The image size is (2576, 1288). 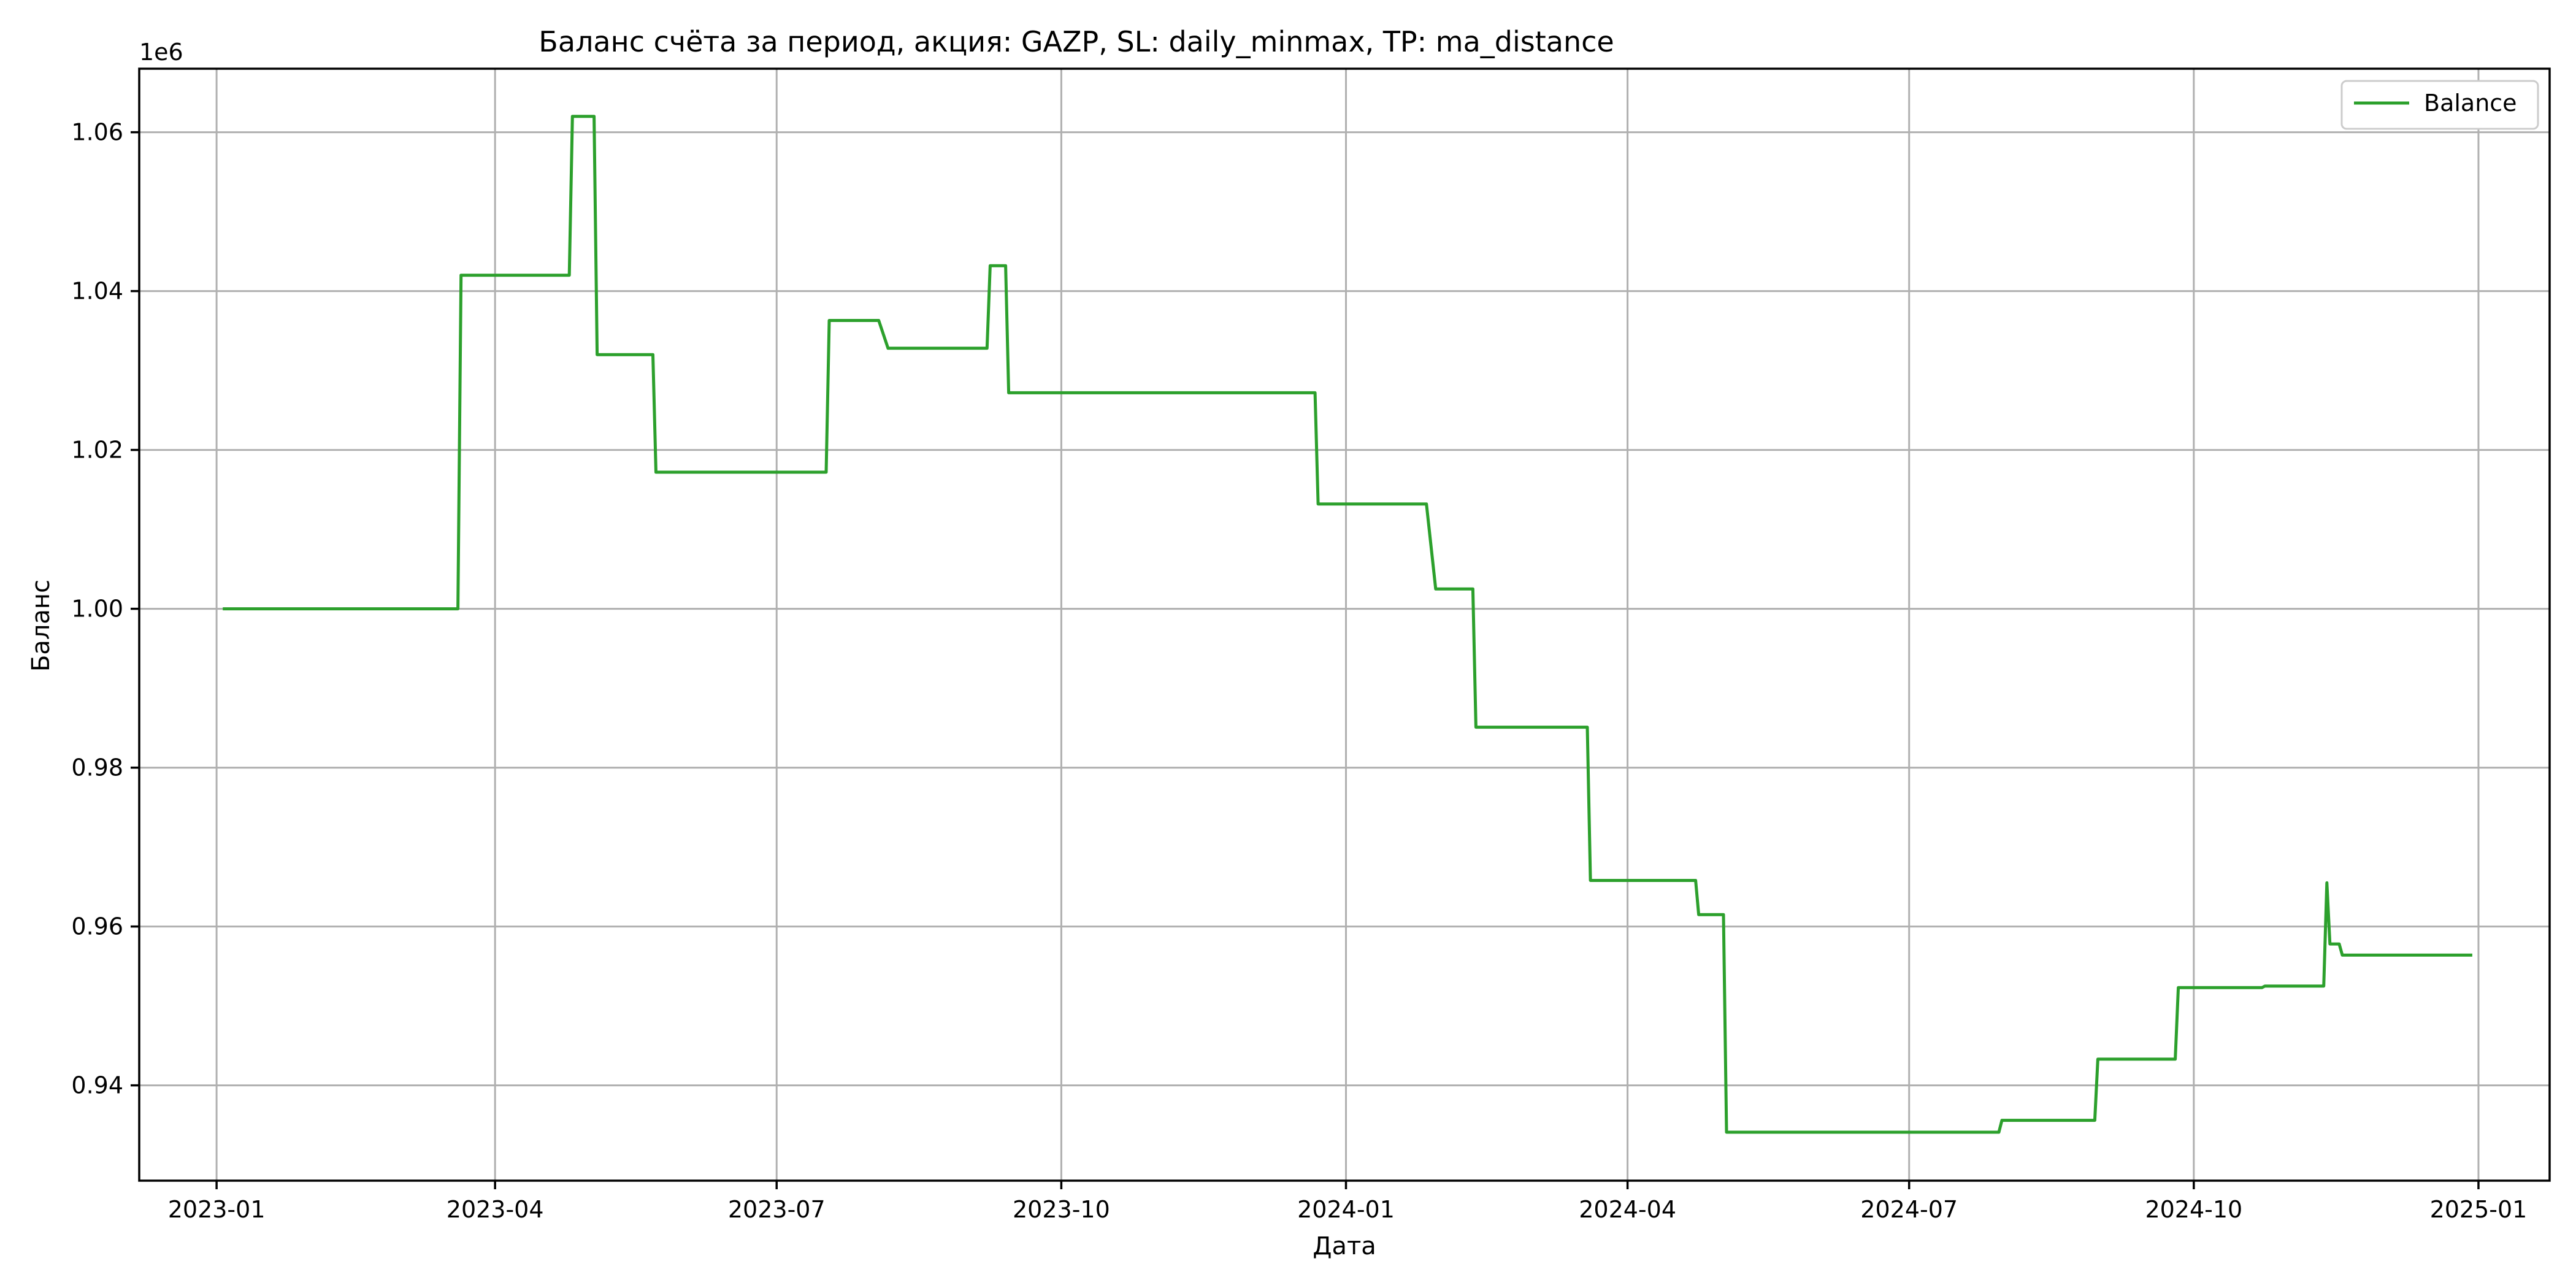 What do you see at coordinates (1346, 1209) in the screenshot?
I see `x-tick-label: 2024-01` at bounding box center [1346, 1209].